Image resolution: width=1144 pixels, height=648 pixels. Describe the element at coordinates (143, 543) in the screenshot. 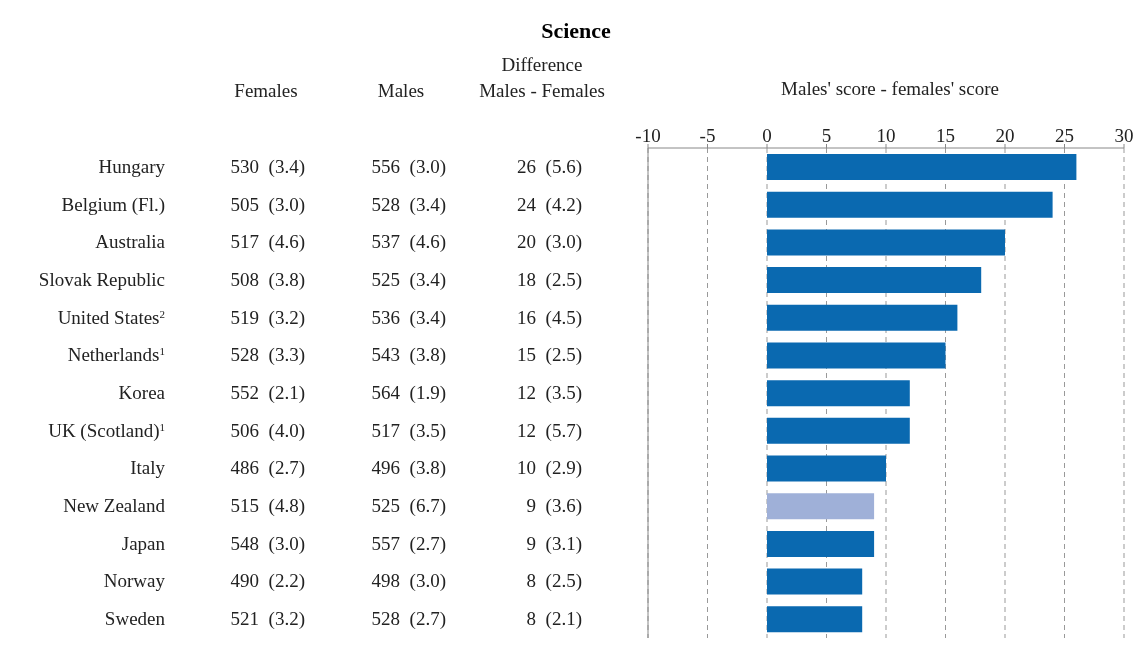

I see `y-tick-label: Japan` at that location.